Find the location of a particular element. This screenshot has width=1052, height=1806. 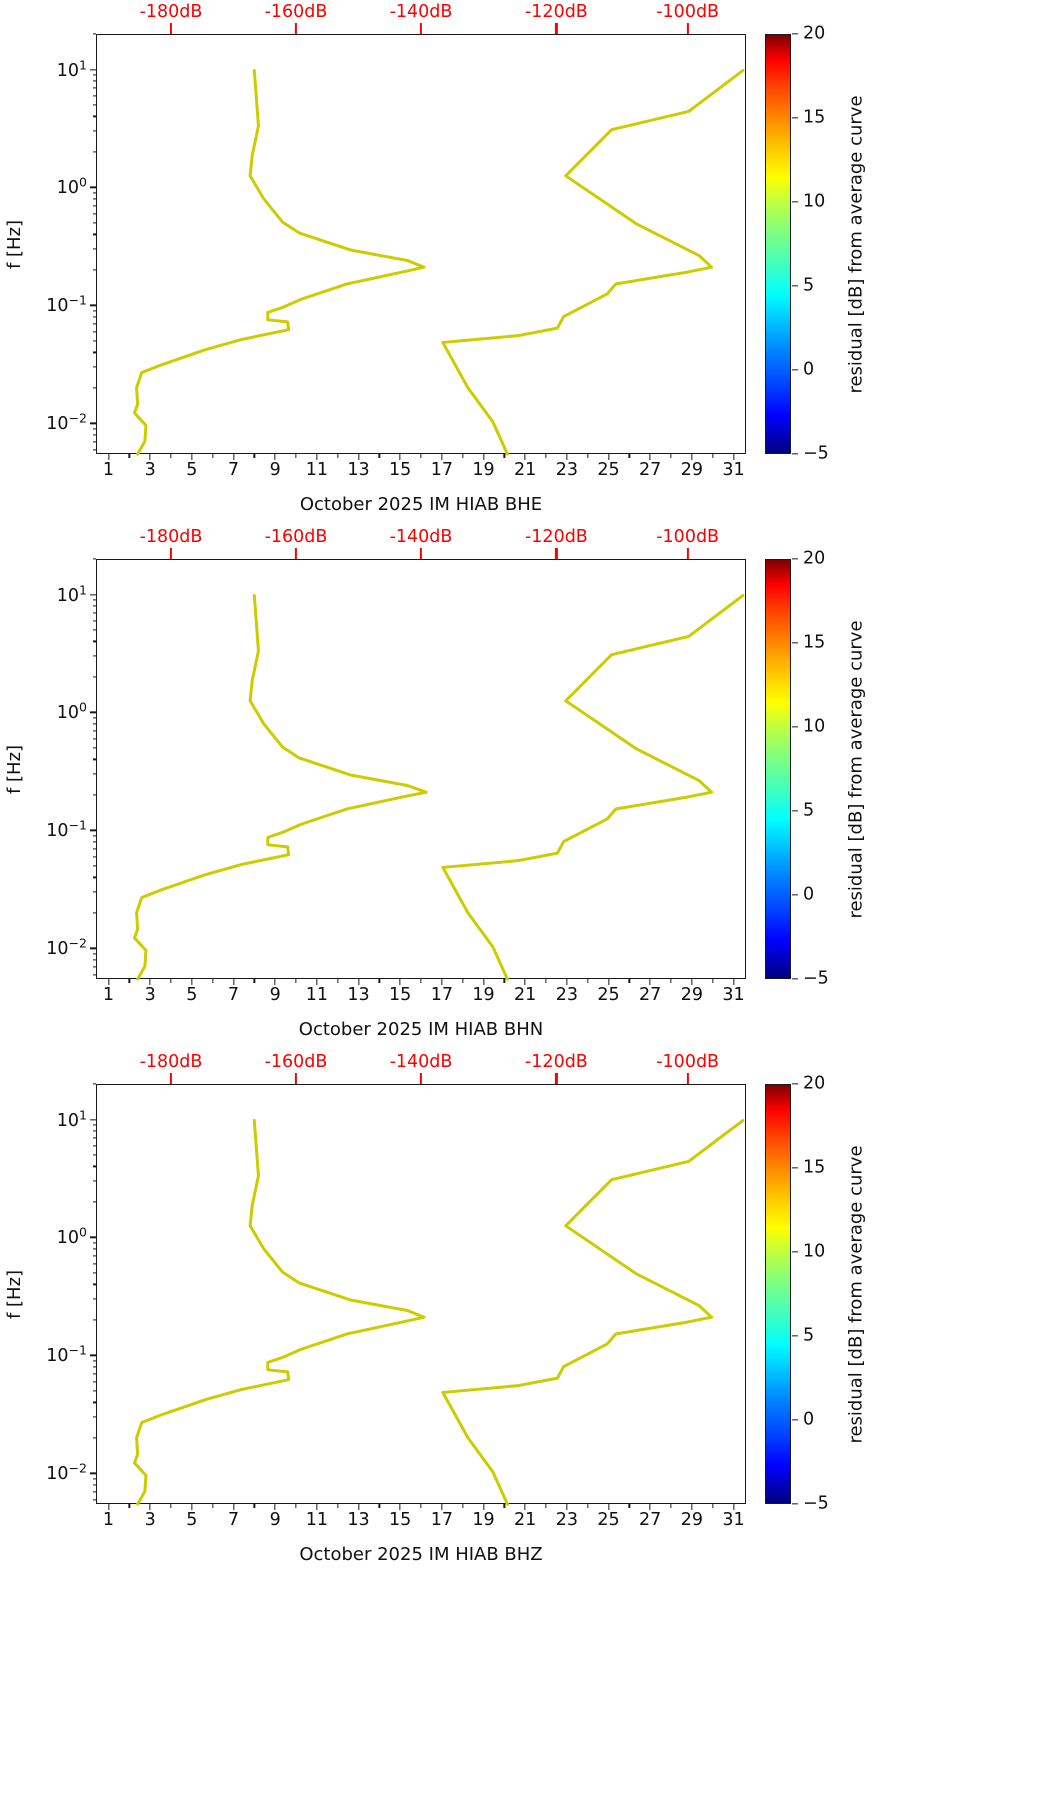

colorbar-tick is located at coordinates (795, 1252).